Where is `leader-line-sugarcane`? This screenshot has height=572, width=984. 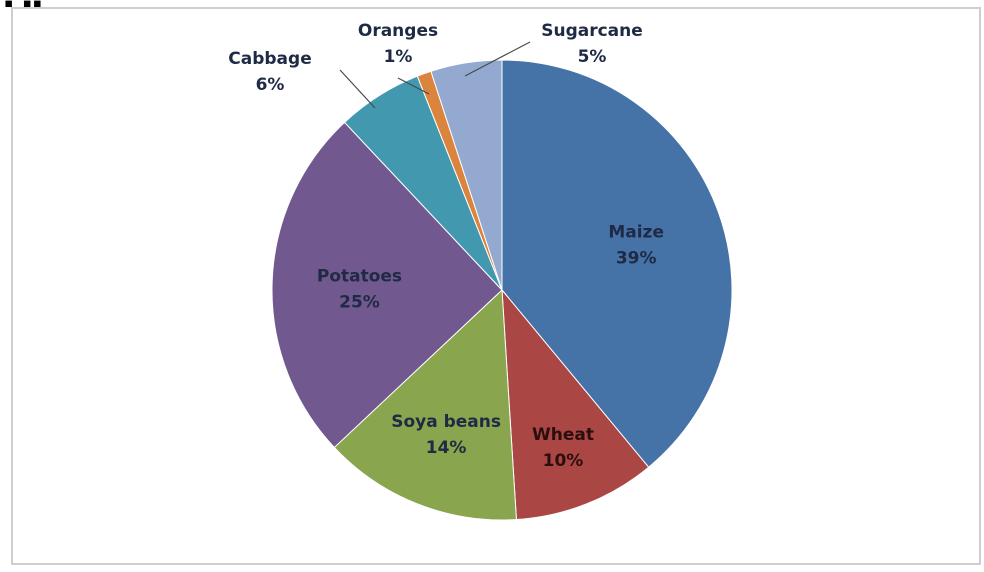 leader-line-sugarcane is located at coordinates (497, 59).